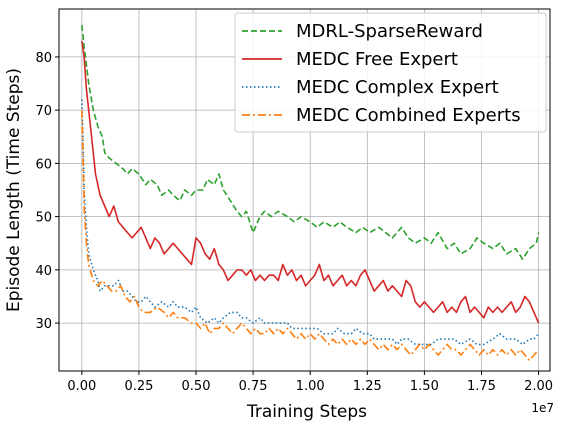 The width and height of the screenshot is (561, 424). Describe the element at coordinates (306, 412) in the screenshot. I see `x-axis-label: Training Steps` at that location.